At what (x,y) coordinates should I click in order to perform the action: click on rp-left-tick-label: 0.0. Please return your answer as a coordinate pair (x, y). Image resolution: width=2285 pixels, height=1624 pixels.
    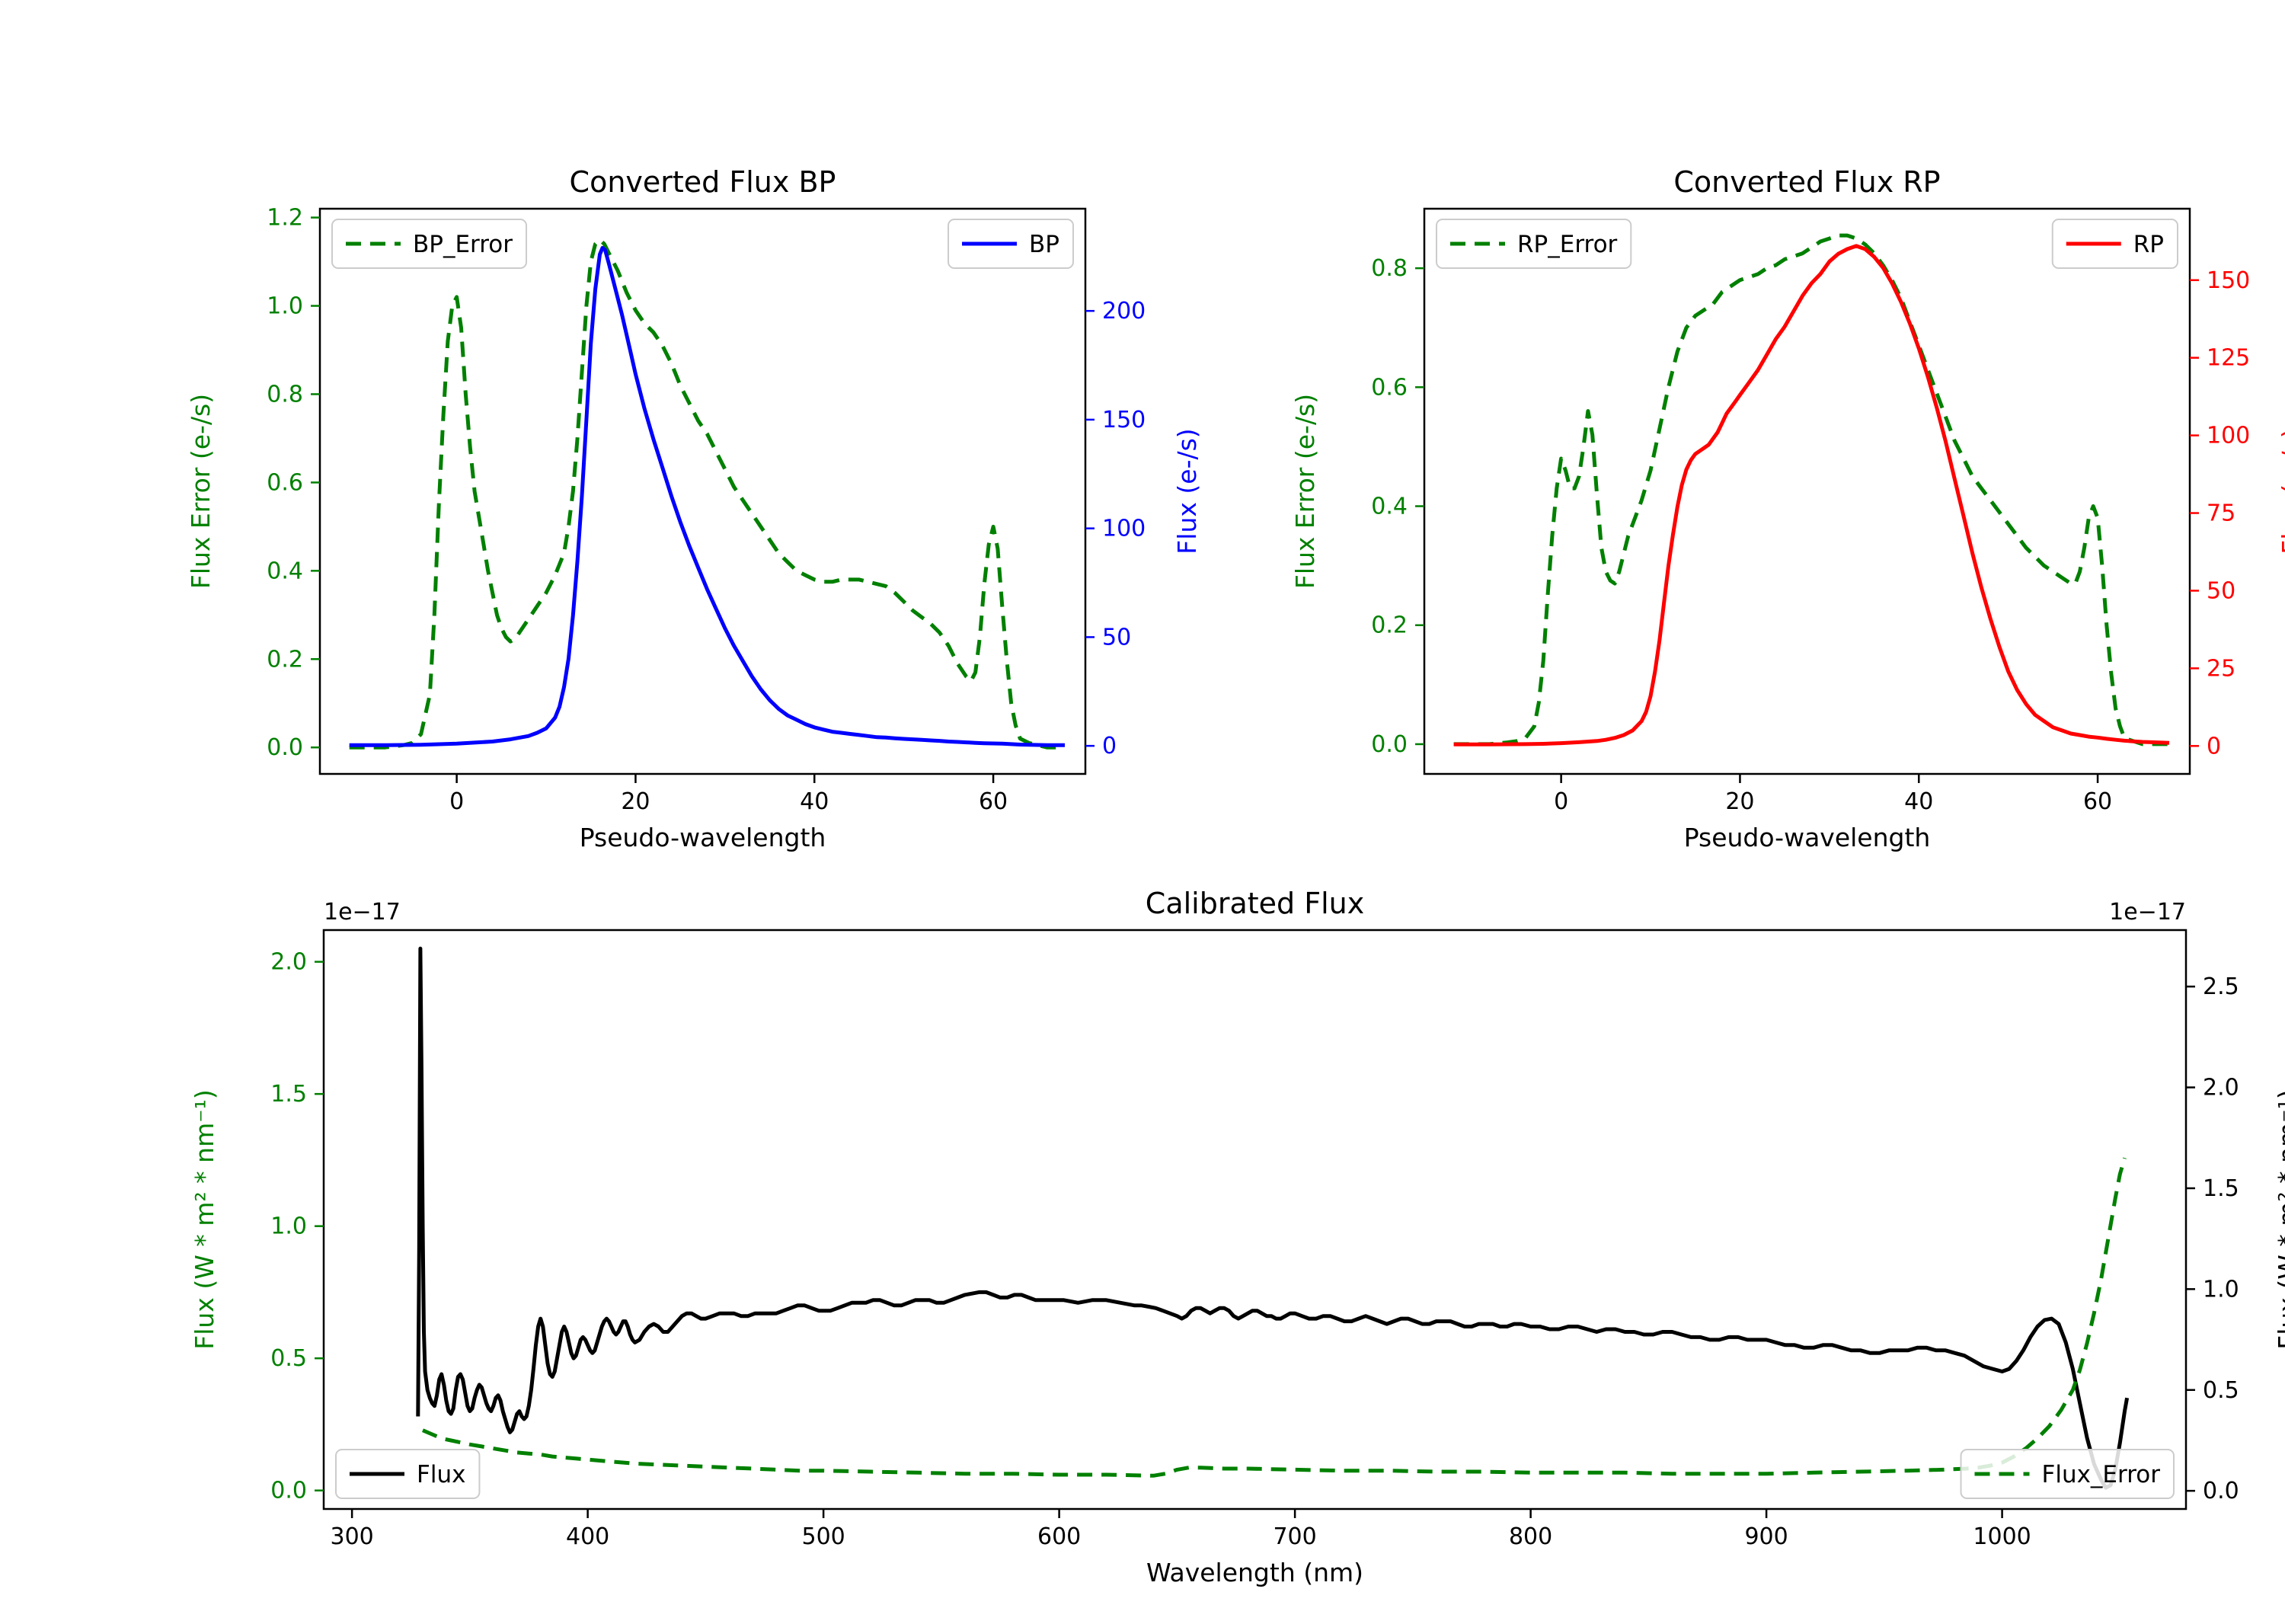
    Looking at the image, I should click on (1389, 744).